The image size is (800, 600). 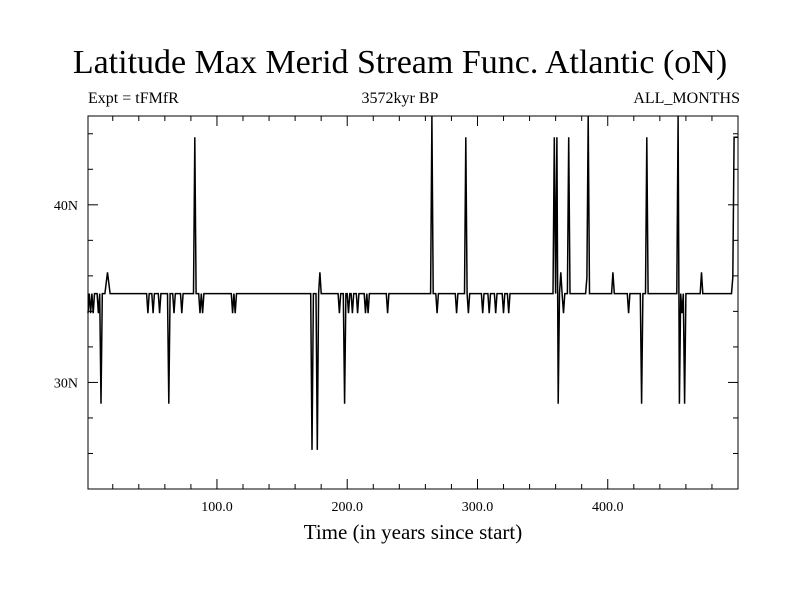 I want to click on x-axis-label: Time (in years since start), so click(x=413, y=532).